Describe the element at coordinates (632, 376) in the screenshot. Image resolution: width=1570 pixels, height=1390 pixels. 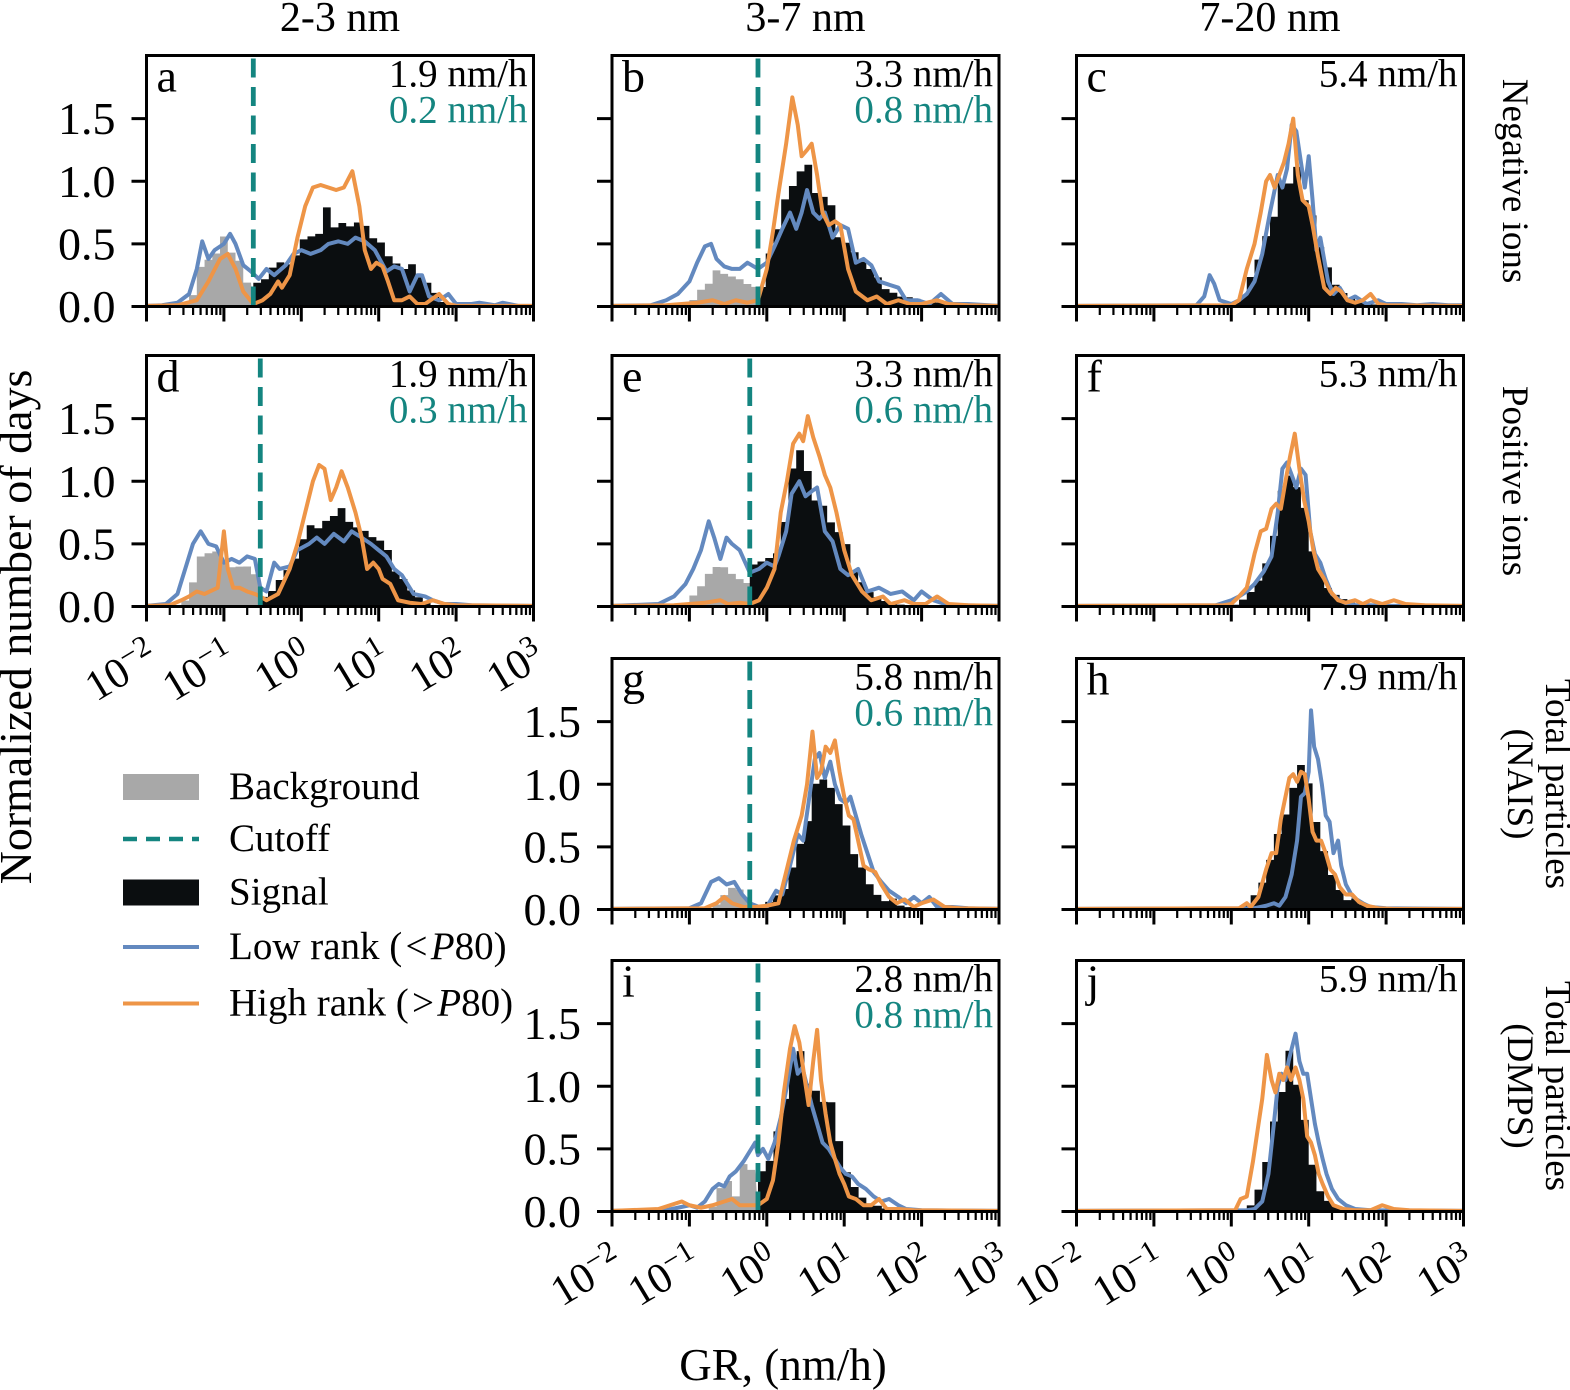
I see `svg-text: e` at that location.